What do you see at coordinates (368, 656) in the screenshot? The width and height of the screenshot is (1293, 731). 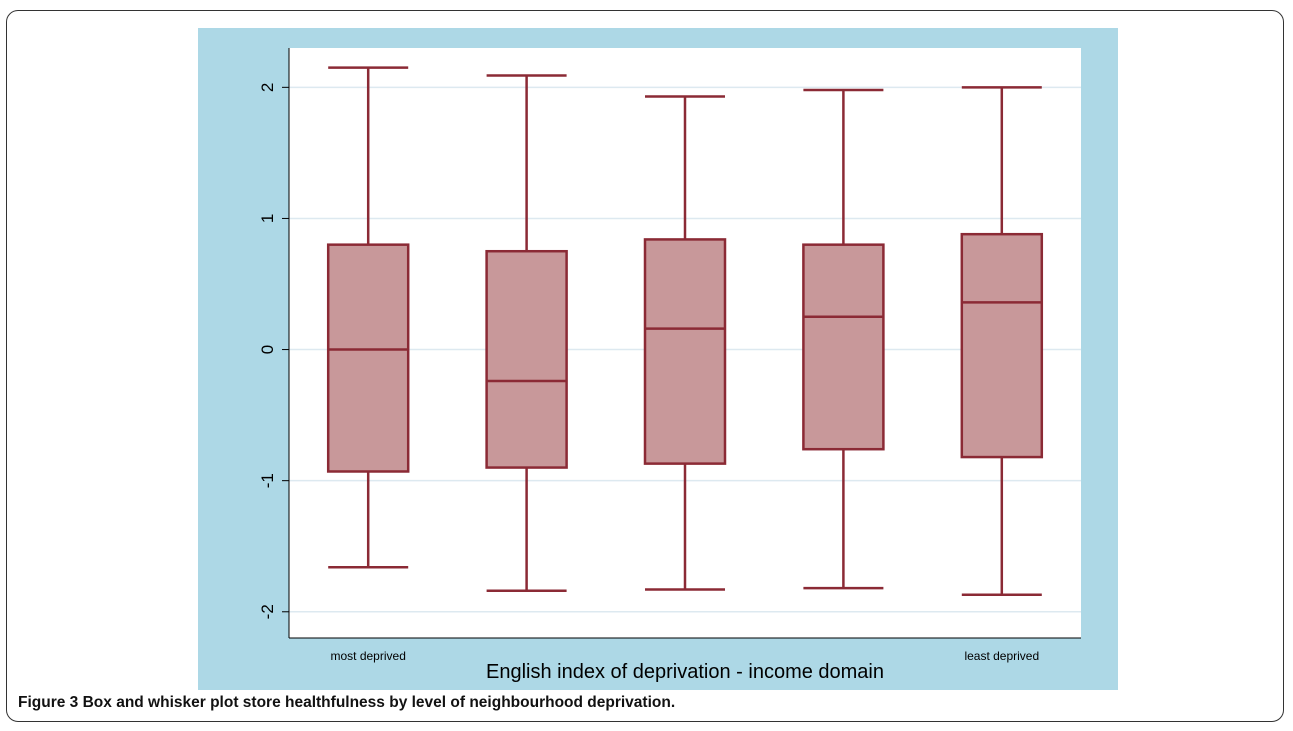 I see `x-category-label: most deprived` at bounding box center [368, 656].